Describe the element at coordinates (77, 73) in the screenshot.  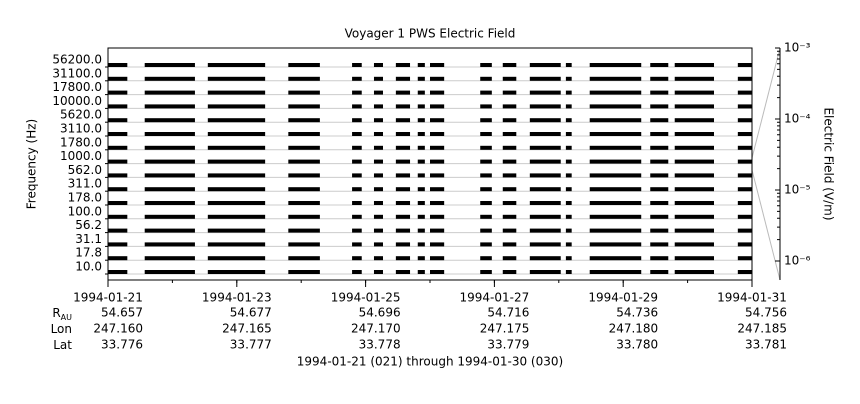
I see `y-tick-label: 31100.0` at that location.